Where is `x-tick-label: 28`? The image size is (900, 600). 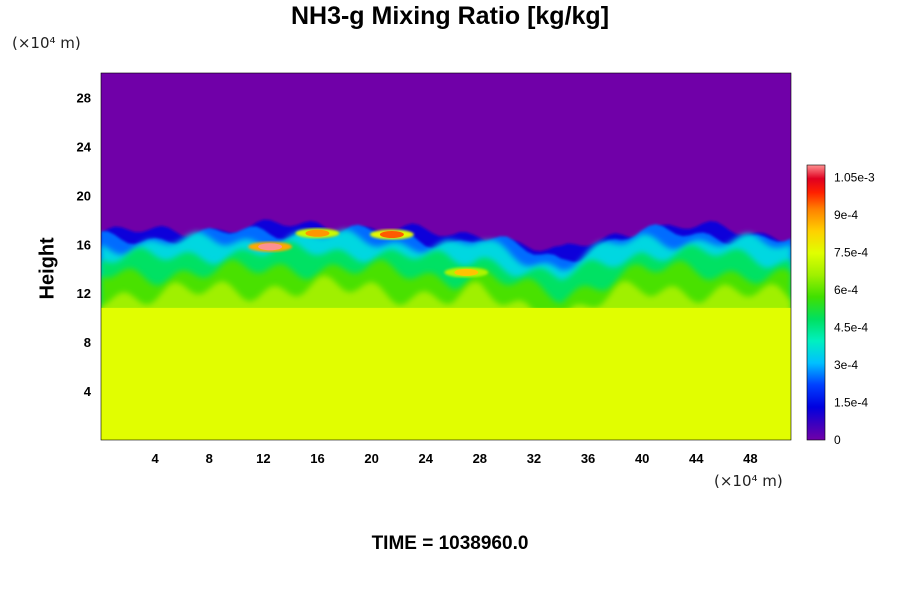
x-tick-label: 28 is located at coordinates (480, 458).